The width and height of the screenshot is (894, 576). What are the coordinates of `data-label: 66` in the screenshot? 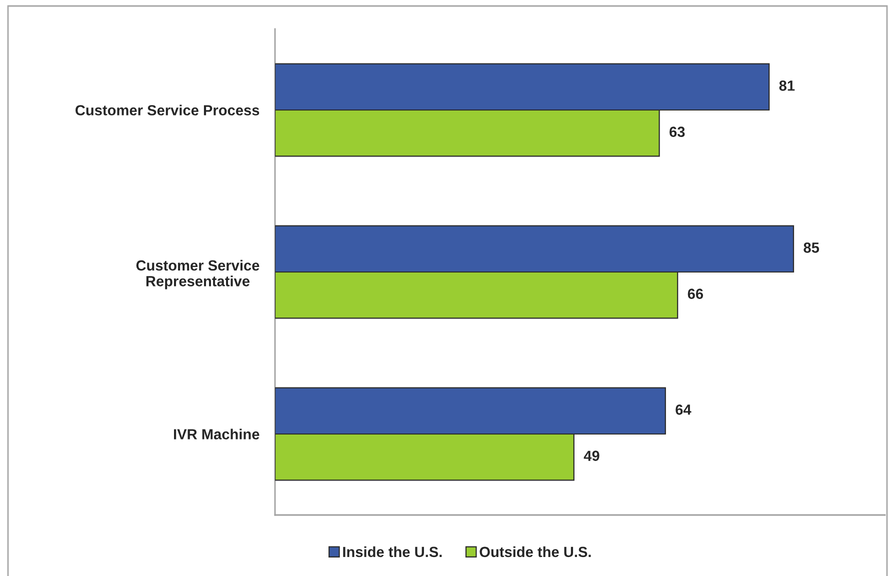 It's located at (696, 293).